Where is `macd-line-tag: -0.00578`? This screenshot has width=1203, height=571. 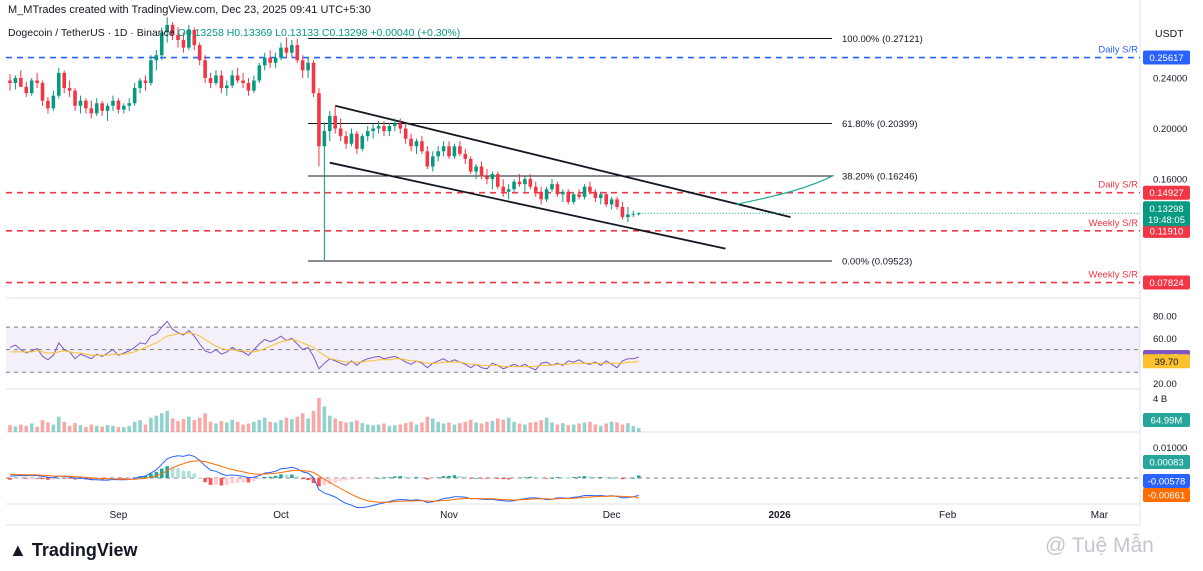
macd-line-tag: -0.00578 is located at coordinates (1167, 482).